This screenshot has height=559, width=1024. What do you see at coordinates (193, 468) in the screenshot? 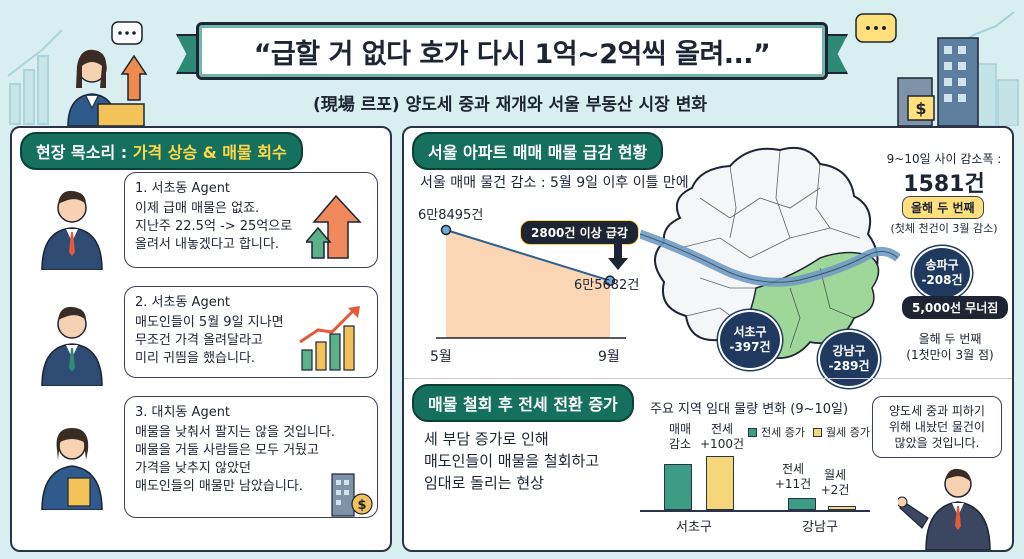
I see `agent-3-line-3: 가격을 낮추지 않았던` at bounding box center [193, 468].